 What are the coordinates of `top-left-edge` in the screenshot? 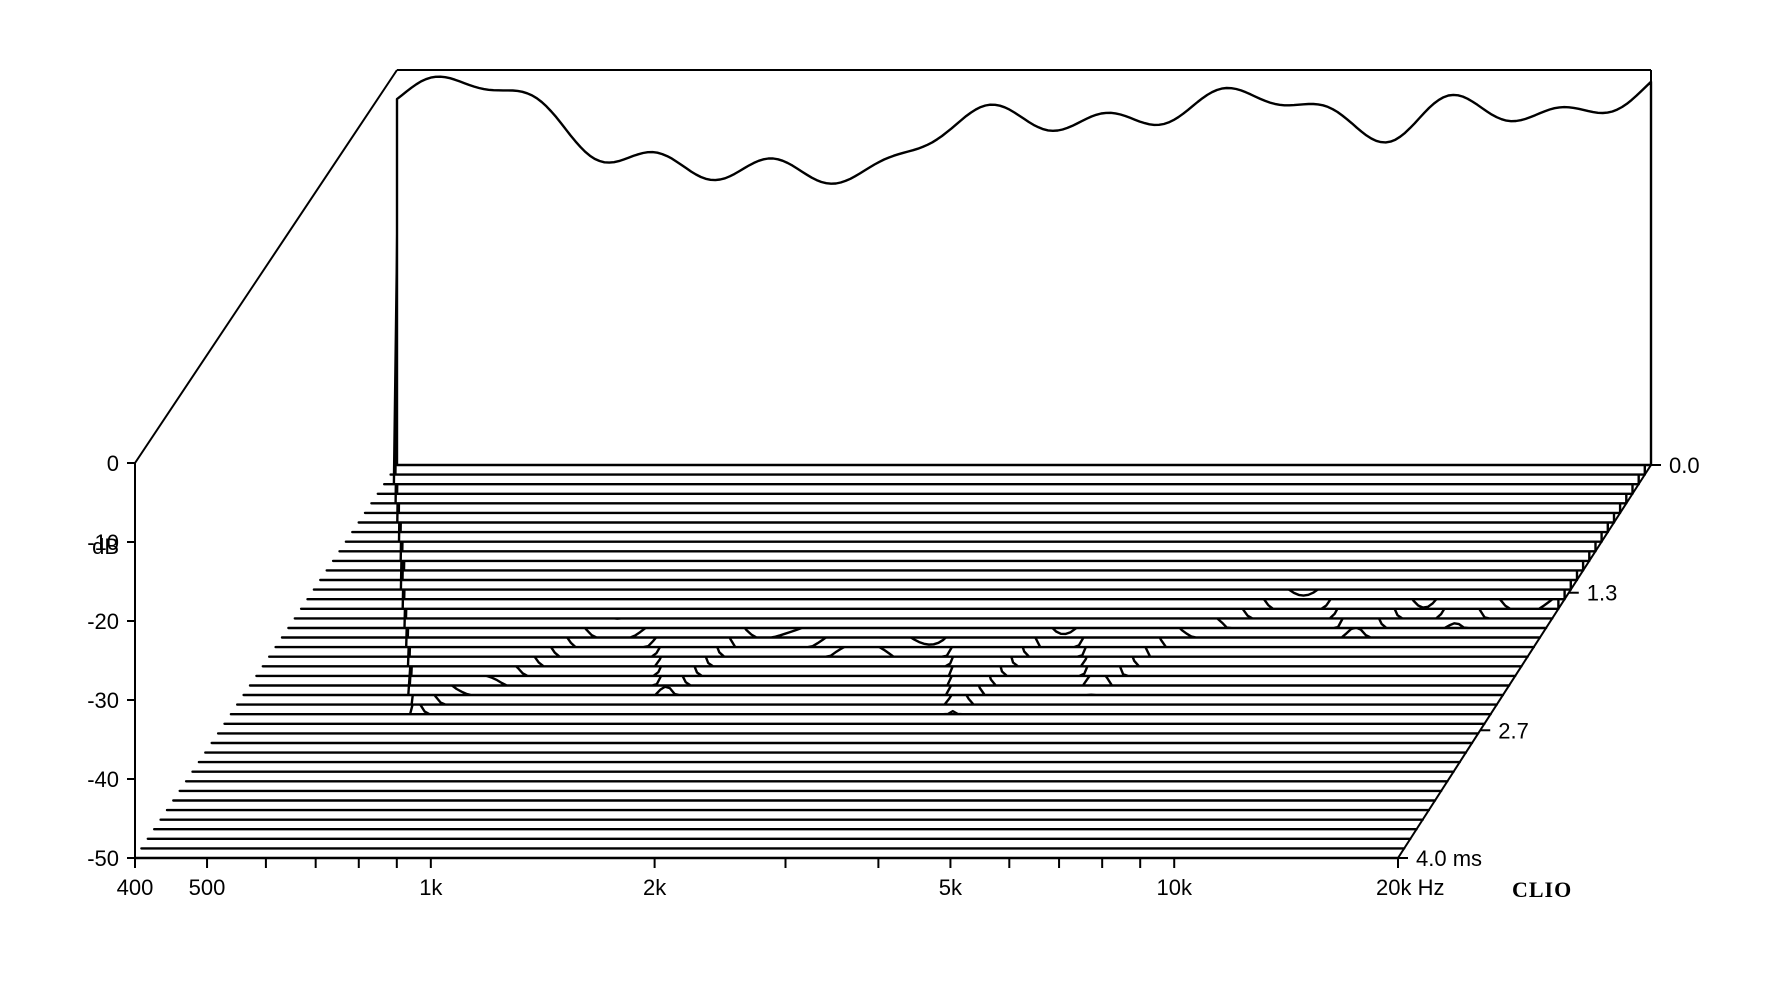 It's located at (266, 266).